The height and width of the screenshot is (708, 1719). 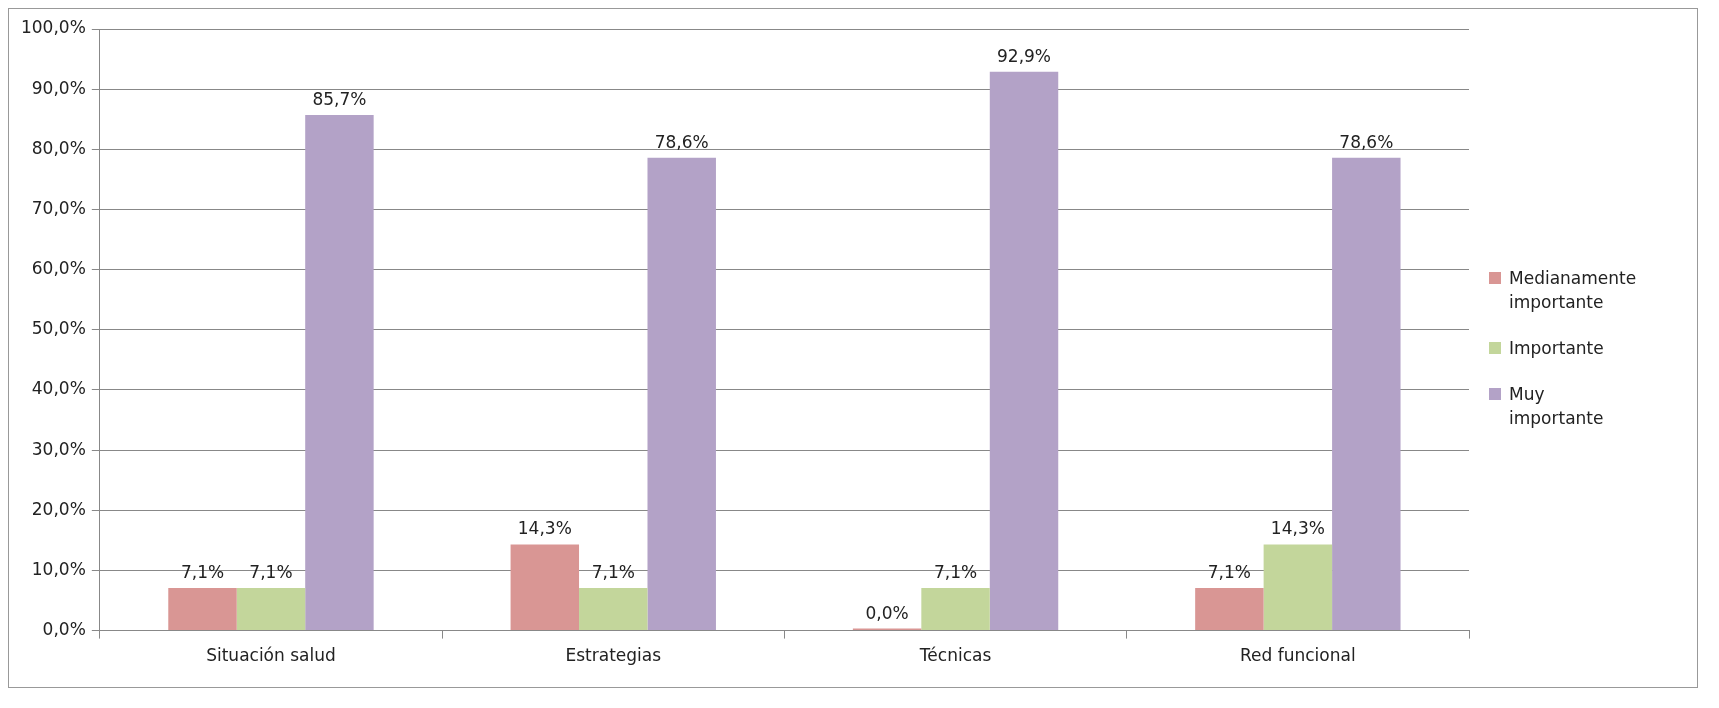 What do you see at coordinates (64, 629) in the screenshot?
I see `y-tick-label: 0,0%` at bounding box center [64, 629].